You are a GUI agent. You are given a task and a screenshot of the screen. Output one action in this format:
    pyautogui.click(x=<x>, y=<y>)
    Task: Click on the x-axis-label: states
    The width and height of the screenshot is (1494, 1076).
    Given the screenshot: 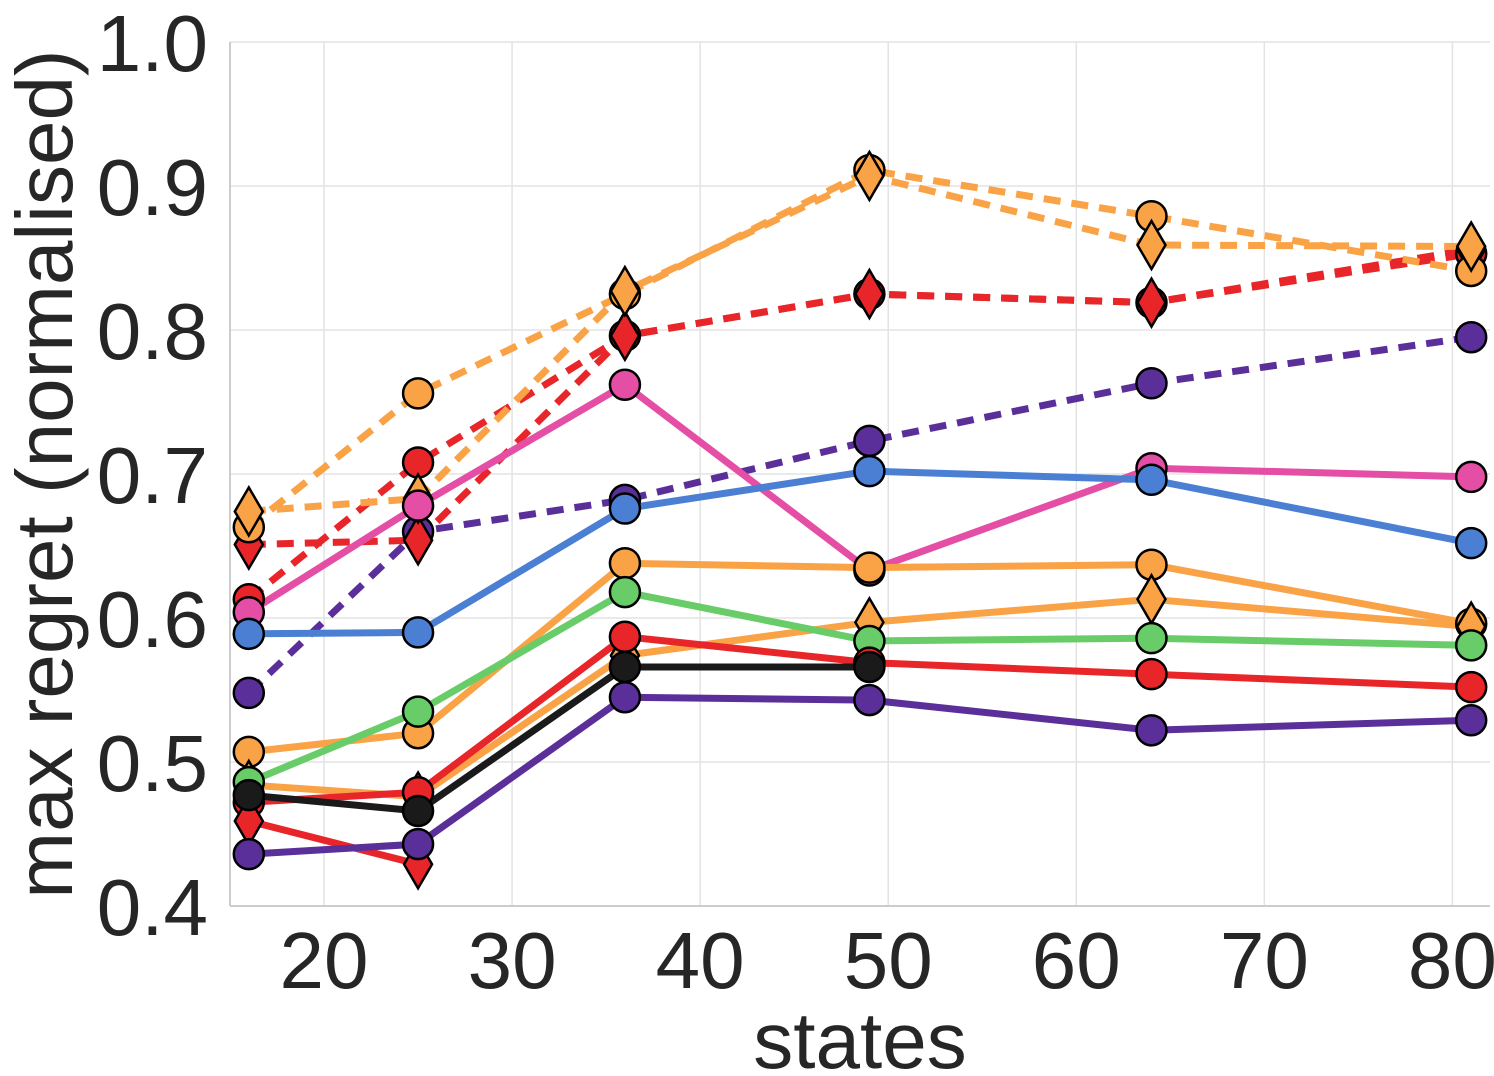 What is the action you would take?
    pyautogui.click(x=859, y=1036)
    